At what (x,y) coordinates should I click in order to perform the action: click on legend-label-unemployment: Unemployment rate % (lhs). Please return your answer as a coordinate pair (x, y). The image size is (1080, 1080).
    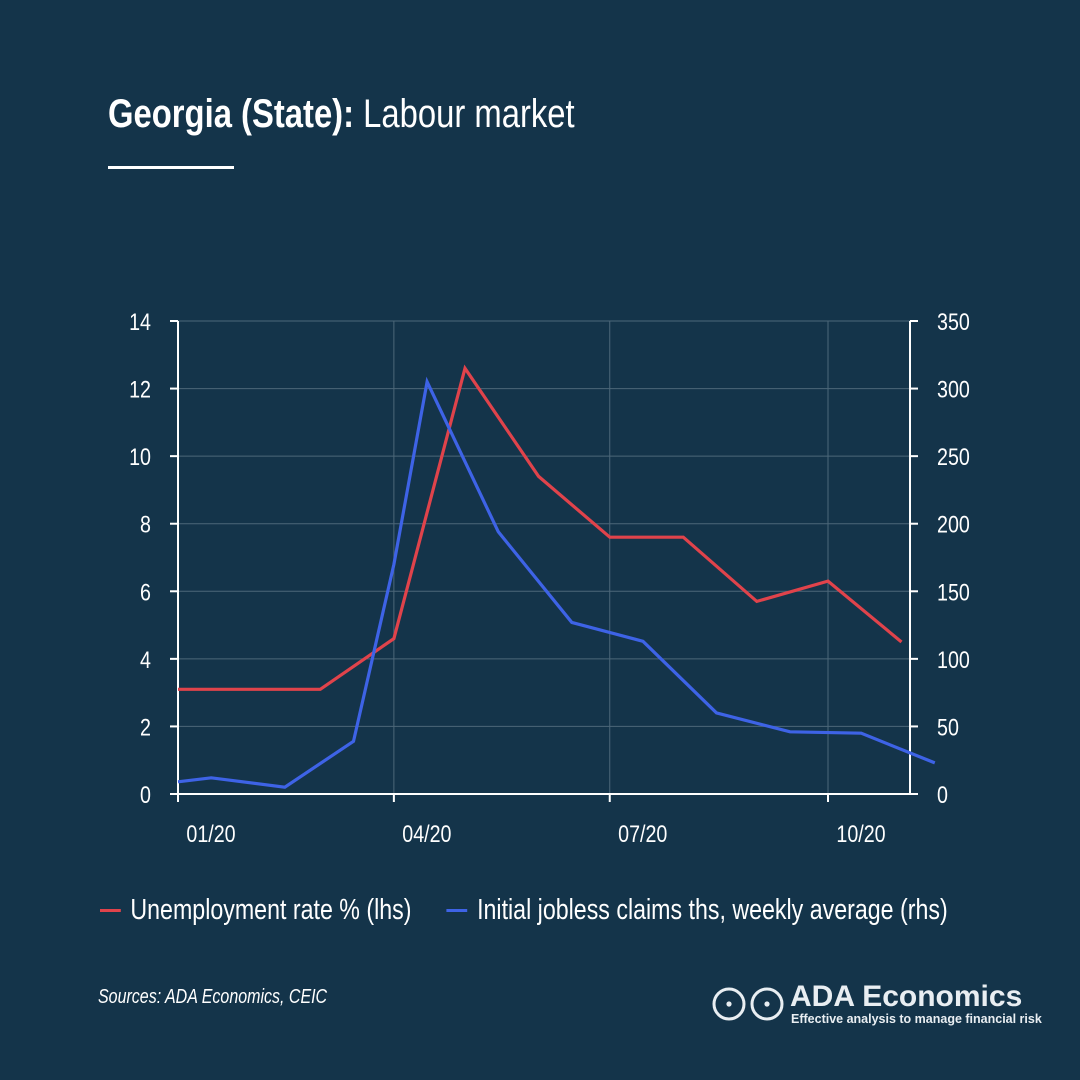
    Looking at the image, I should click on (271, 910).